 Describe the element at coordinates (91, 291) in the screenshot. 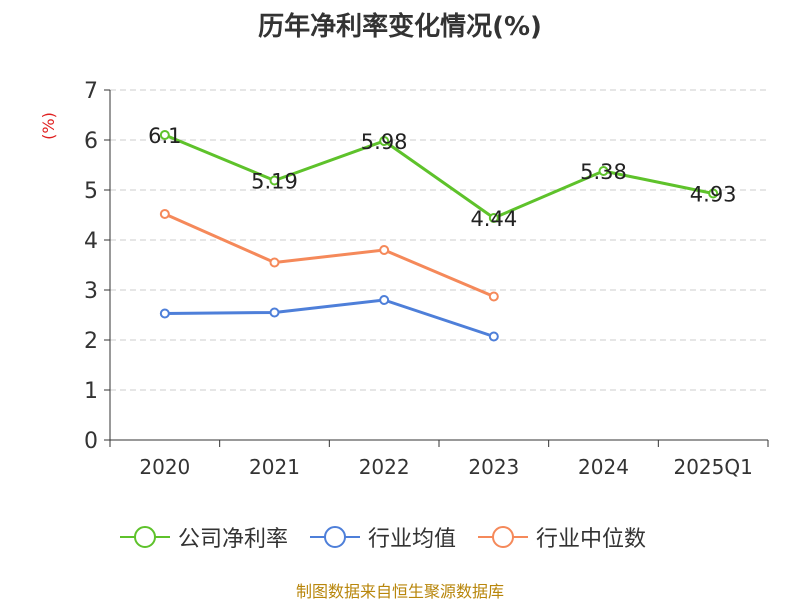

I see `y-tick-label: 3` at that location.